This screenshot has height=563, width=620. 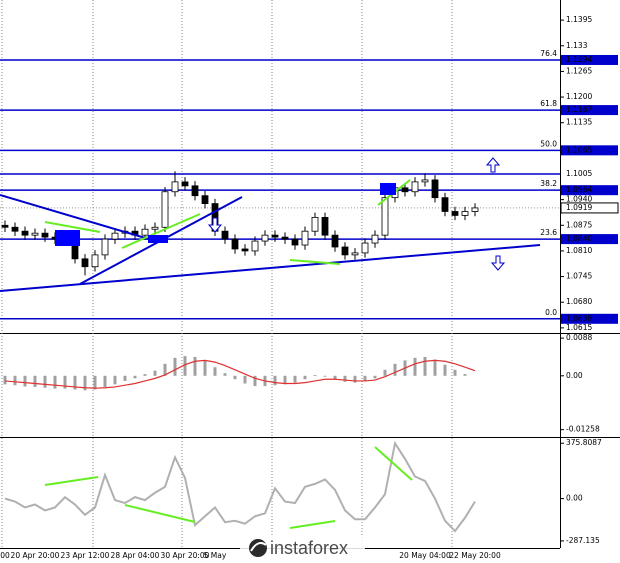 I want to click on x-tick-label: 30 Apr 20:00, so click(x=185, y=555).